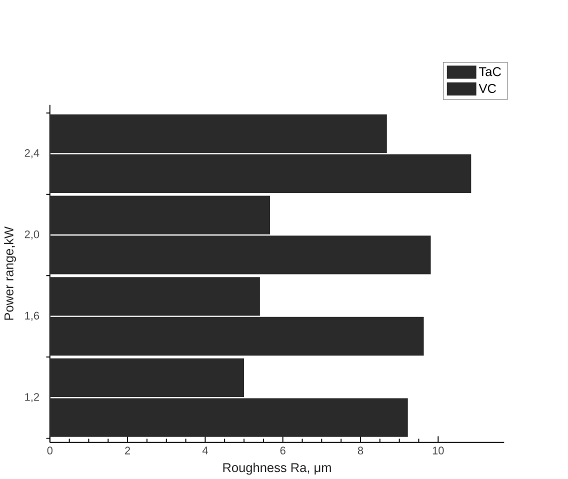 The height and width of the screenshot is (479, 568). What do you see at coordinates (127, 450) in the screenshot?
I see `x-tick-label: 2` at bounding box center [127, 450].